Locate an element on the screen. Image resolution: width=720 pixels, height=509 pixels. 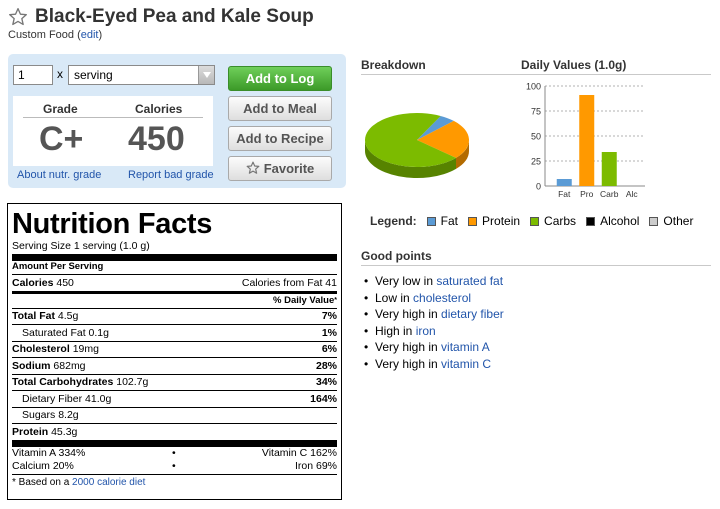
grade-divider is located at coordinates (113, 117).